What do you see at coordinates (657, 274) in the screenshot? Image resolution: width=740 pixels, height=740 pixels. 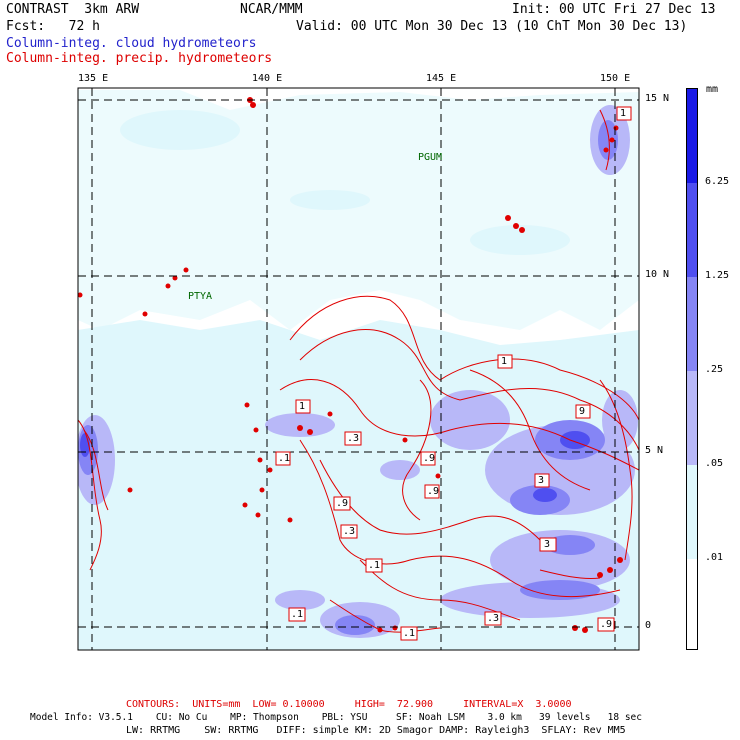 I see `lat-label: 10 N` at bounding box center [657, 274].